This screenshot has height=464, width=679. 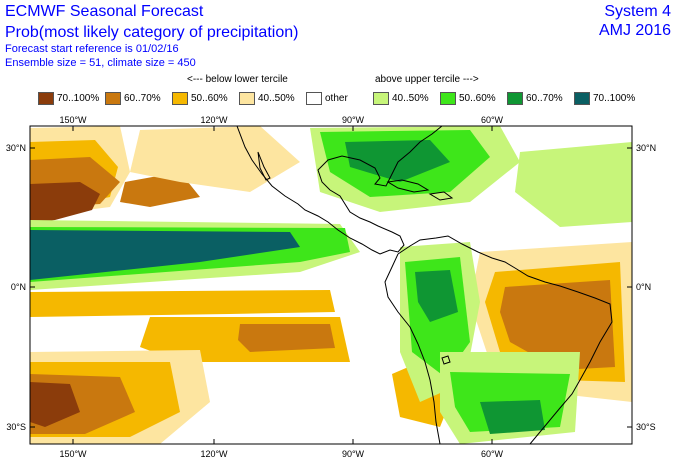 What do you see at coordinates (73, 120) in the screenshot?
I see `lon-label-150w-top: 150°W` at bounding box center [73, 120].